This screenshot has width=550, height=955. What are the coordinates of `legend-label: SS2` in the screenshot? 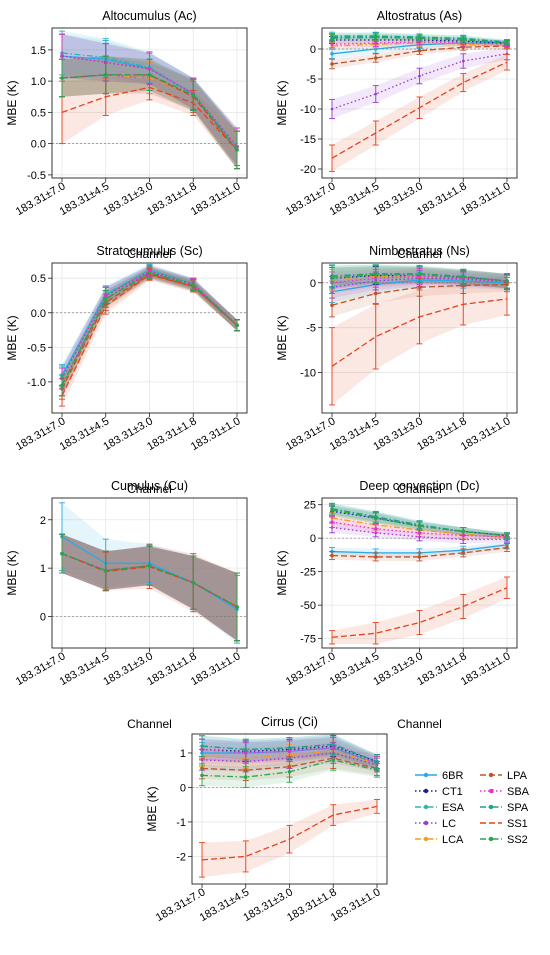 It's located at (517, 840).